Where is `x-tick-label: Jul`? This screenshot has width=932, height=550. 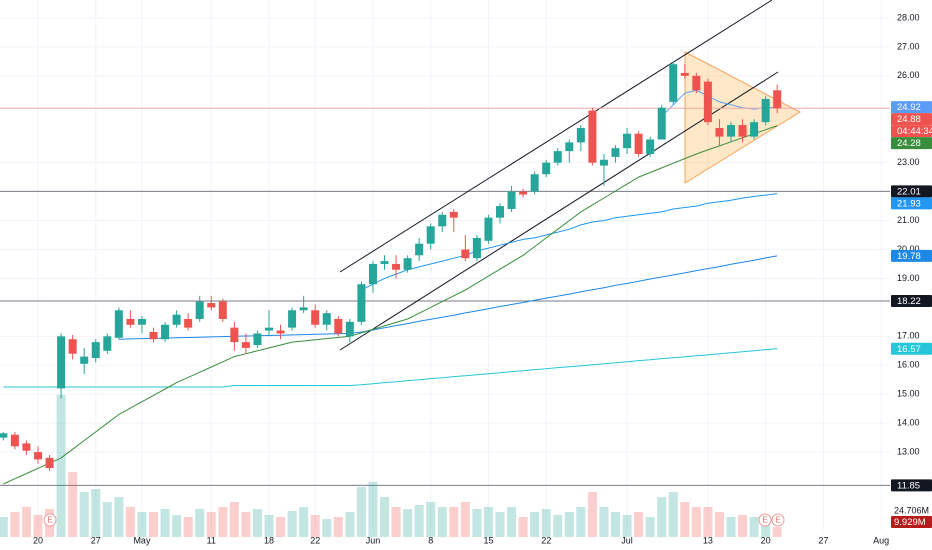 x-tick-label: Jul is located at coordinates (627, 540).